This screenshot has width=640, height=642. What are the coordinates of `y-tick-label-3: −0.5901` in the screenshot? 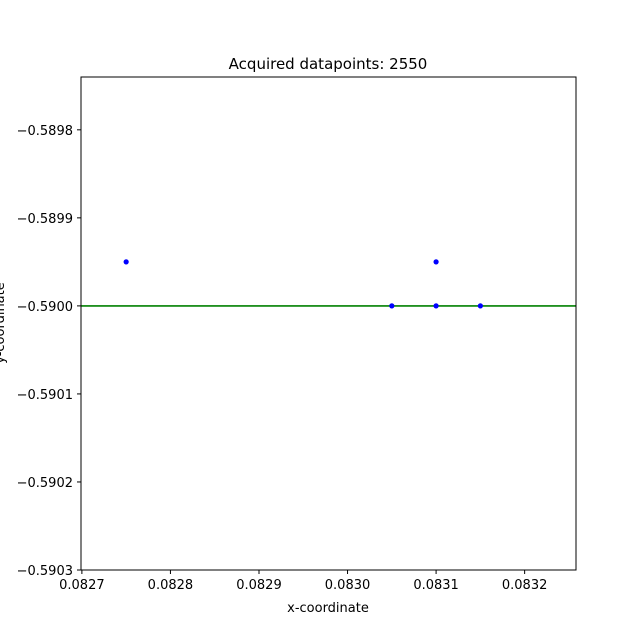 It's located at (45, 395).